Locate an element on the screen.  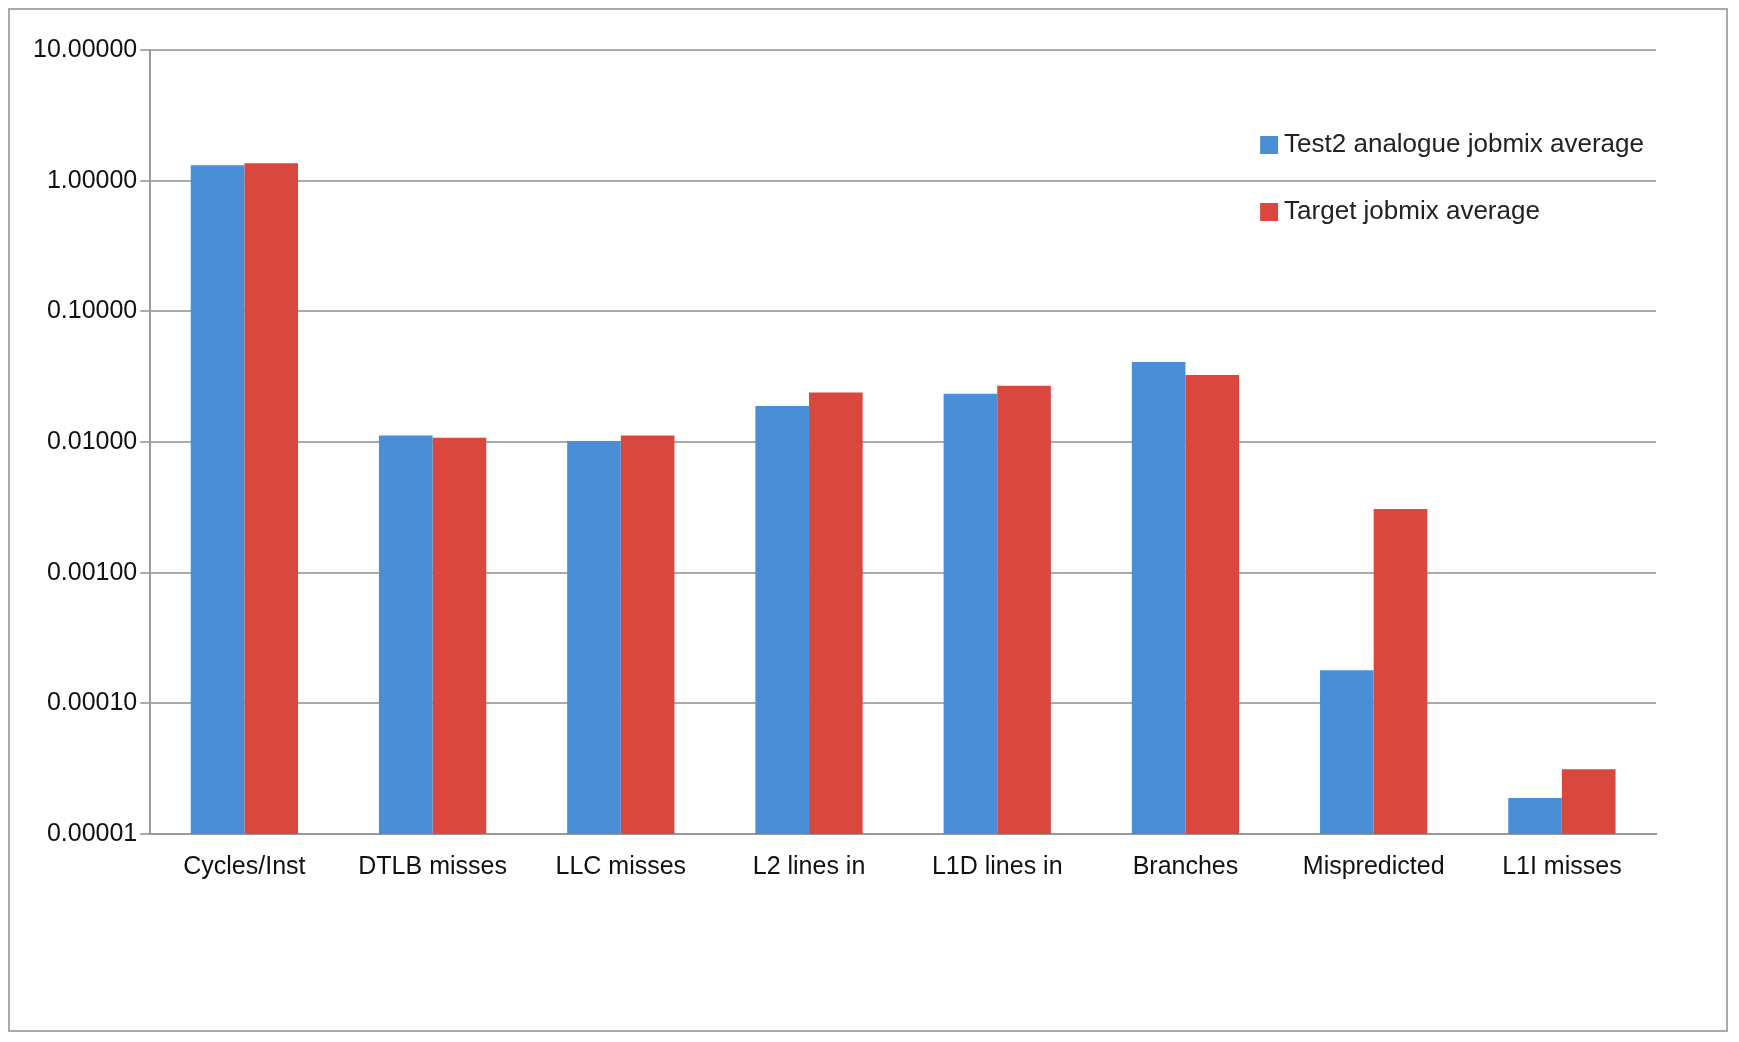
x-tick-label: Branches is located at coordinates (1185, 864).